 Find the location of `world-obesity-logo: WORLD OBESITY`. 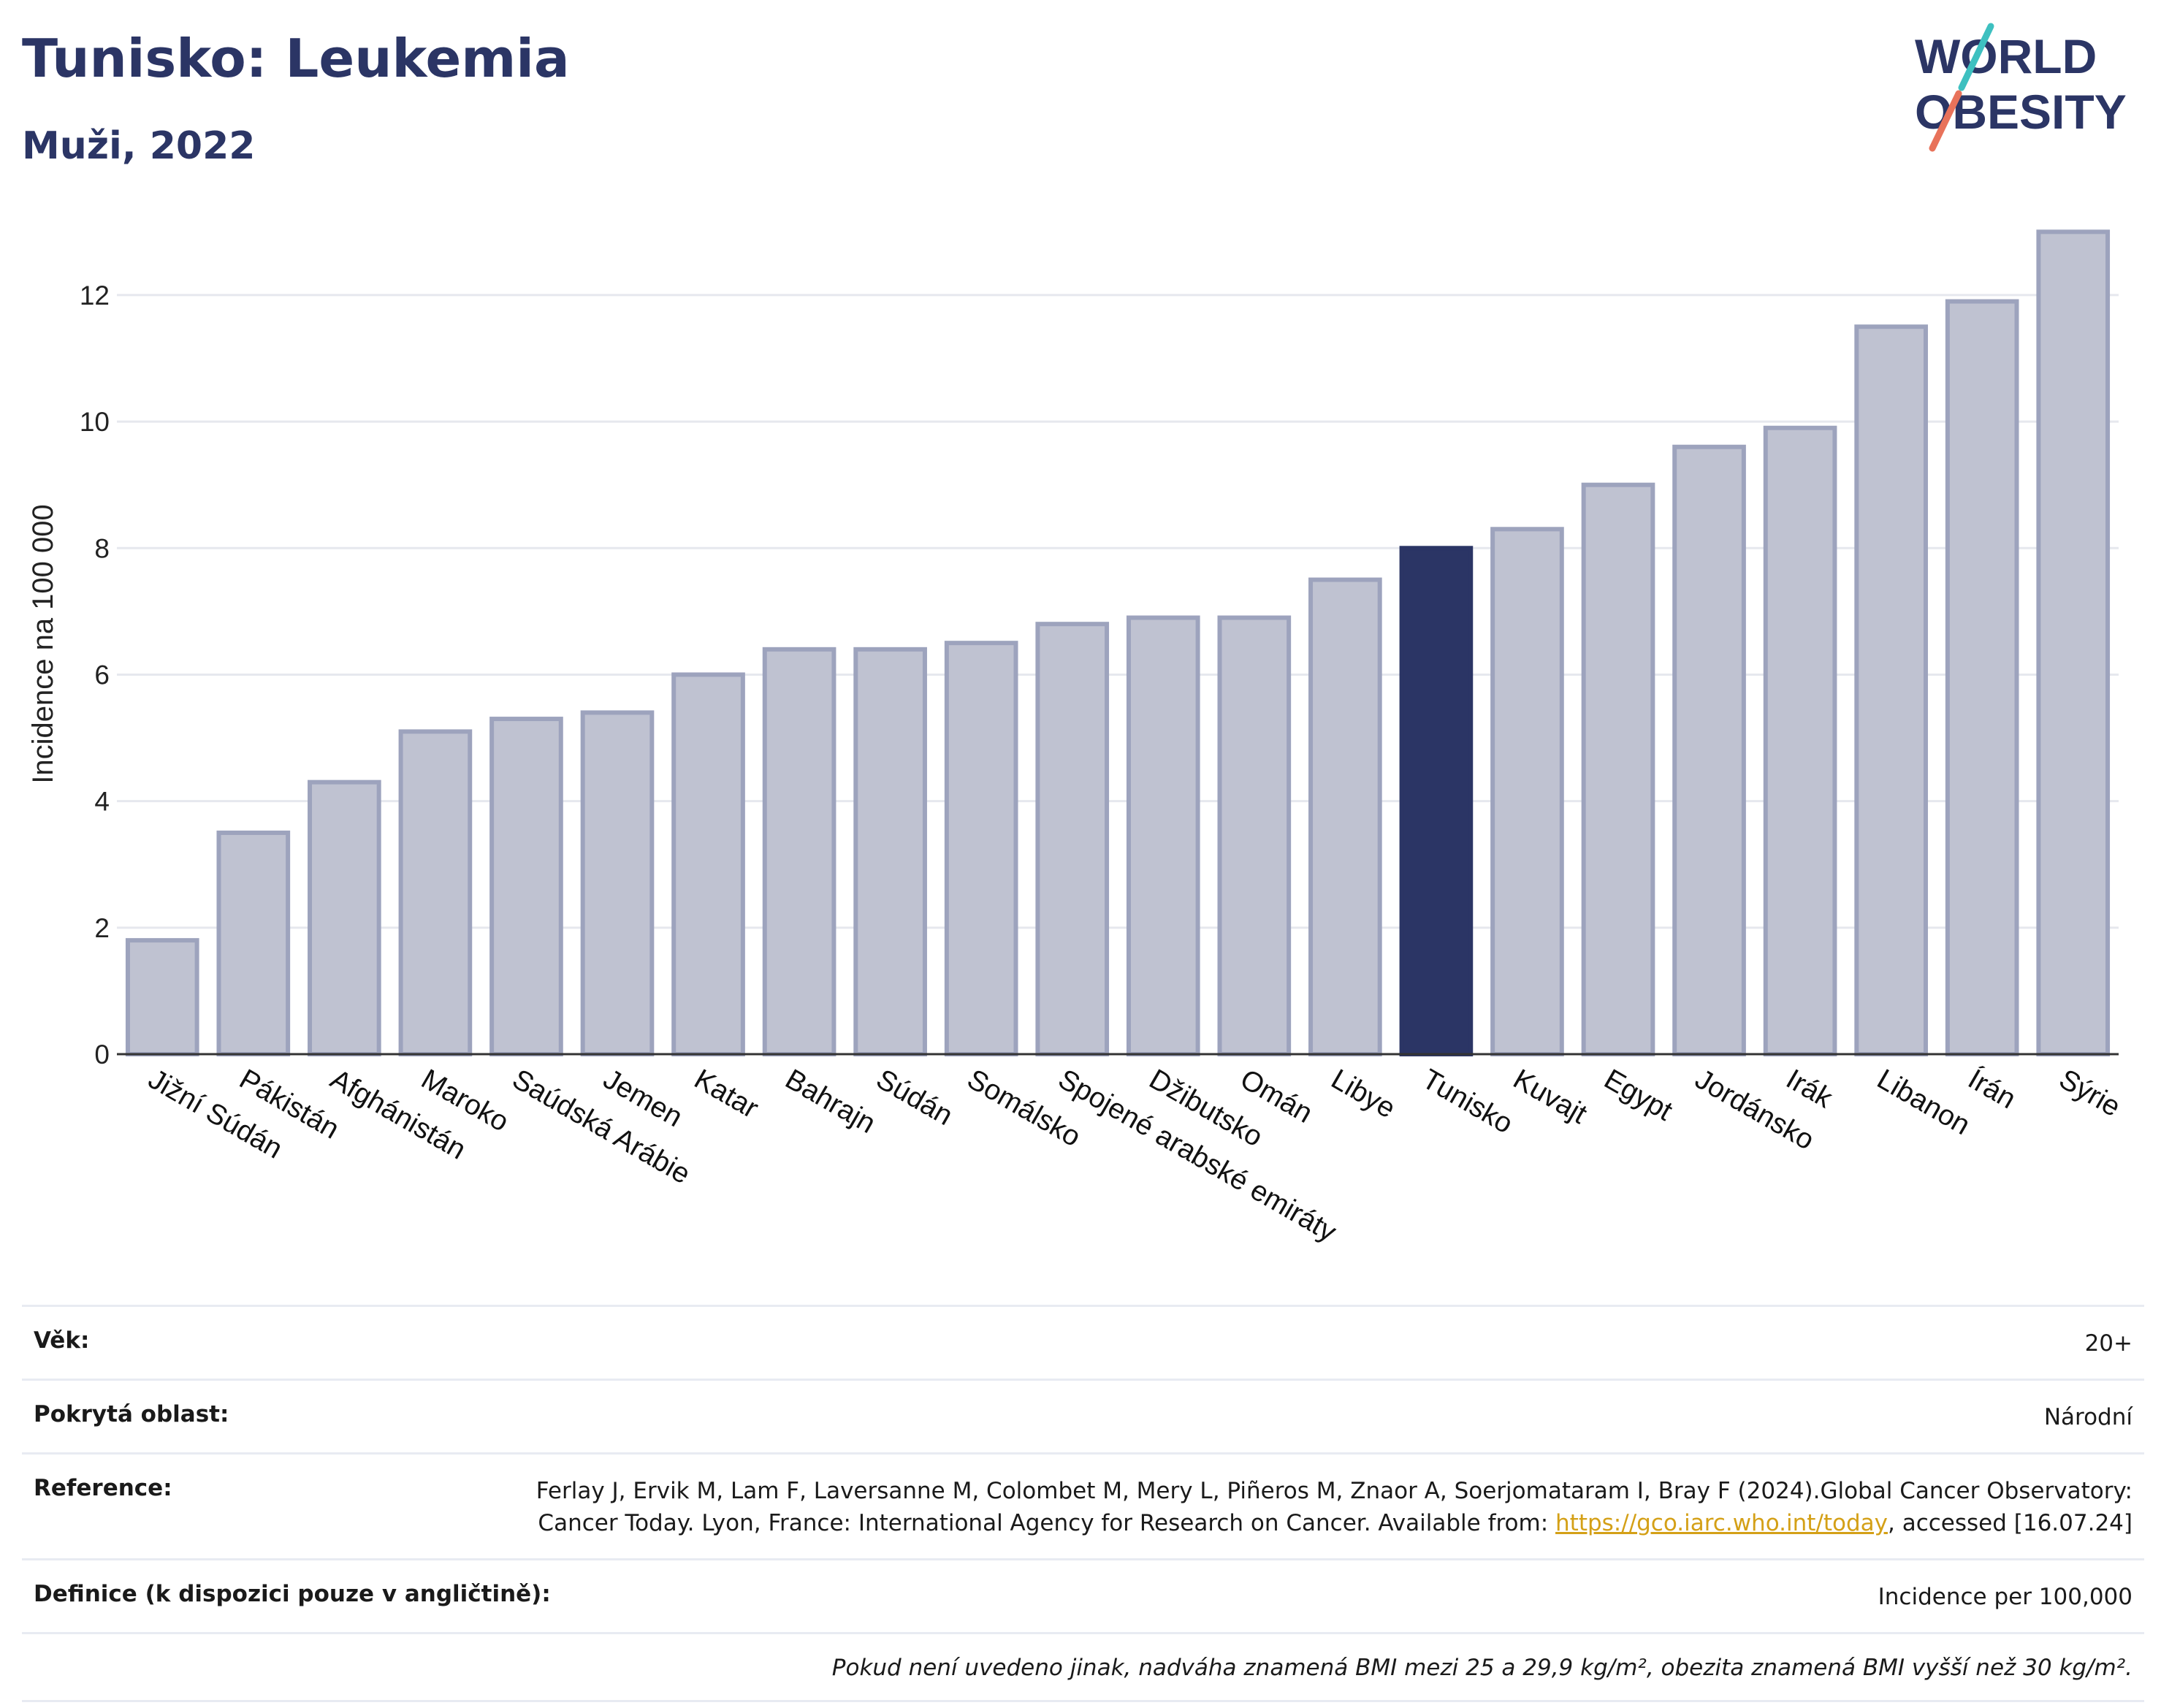

world-obesity-logo: WORLD OBESITY is located at coordinates (2021, 87).